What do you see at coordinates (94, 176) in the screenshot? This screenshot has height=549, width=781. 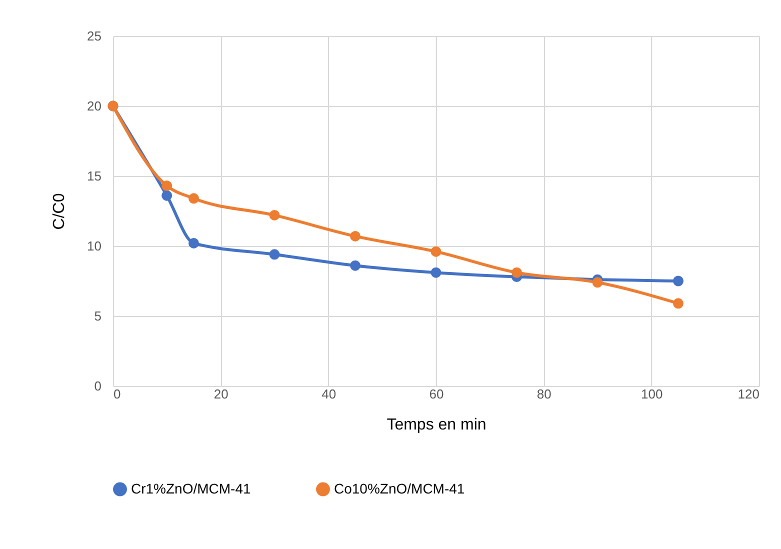 I see `y-tick-label: 15` at bounding box center [94, 176].